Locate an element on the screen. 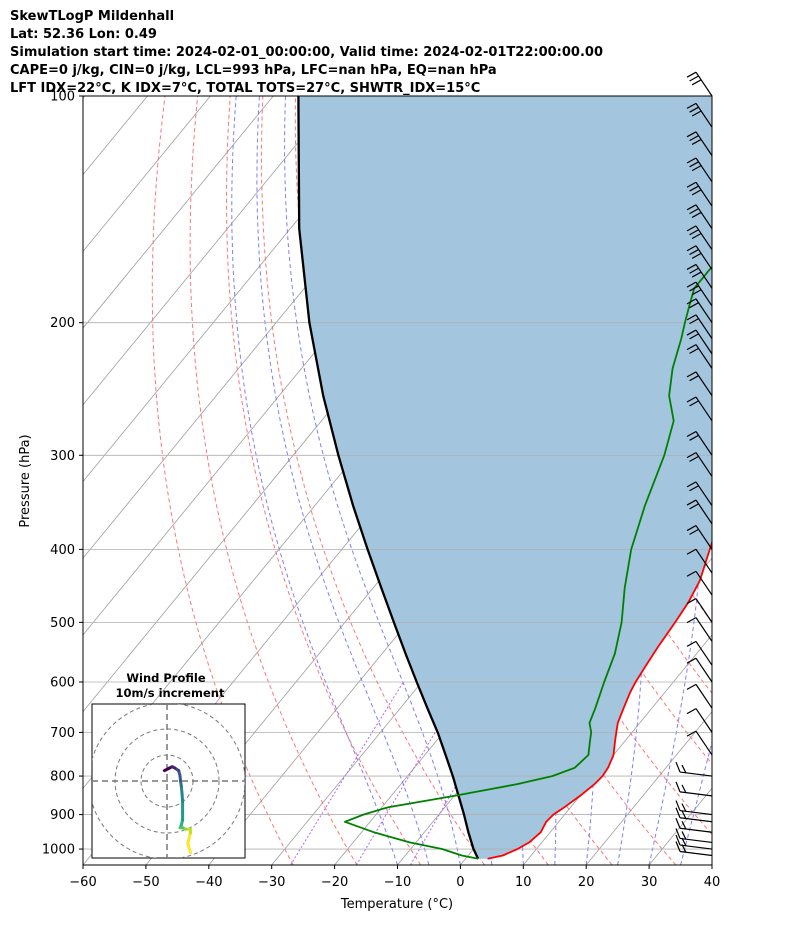 This screenshot has height=937, width=794. wind-barbs is located at coordinates (694, 464).